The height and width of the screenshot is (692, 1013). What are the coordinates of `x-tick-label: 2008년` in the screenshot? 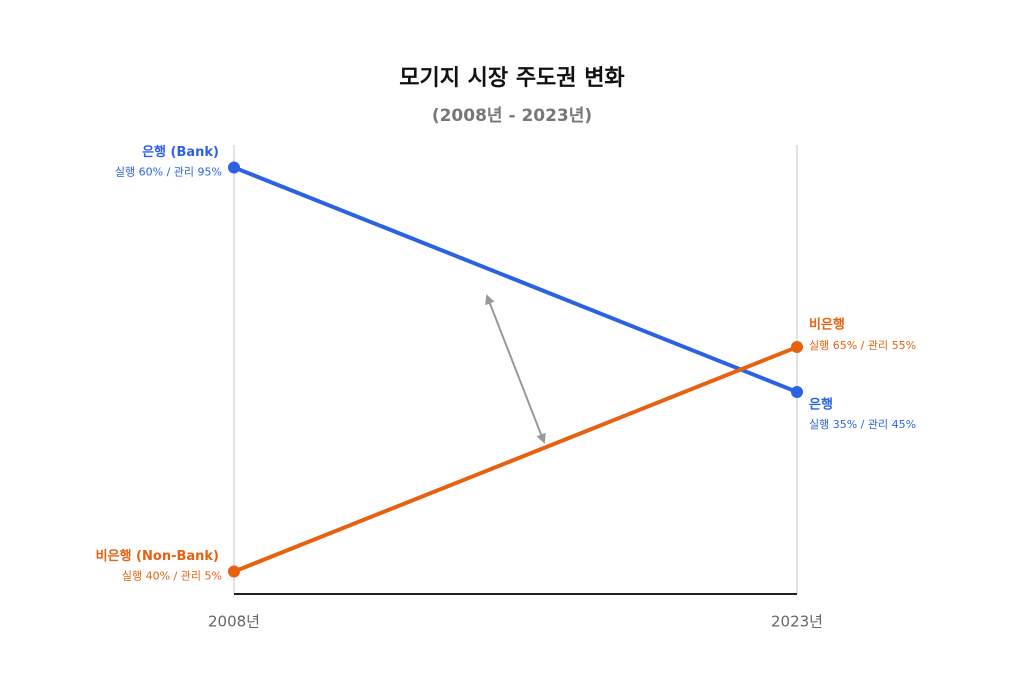 It's located at (234, 622).